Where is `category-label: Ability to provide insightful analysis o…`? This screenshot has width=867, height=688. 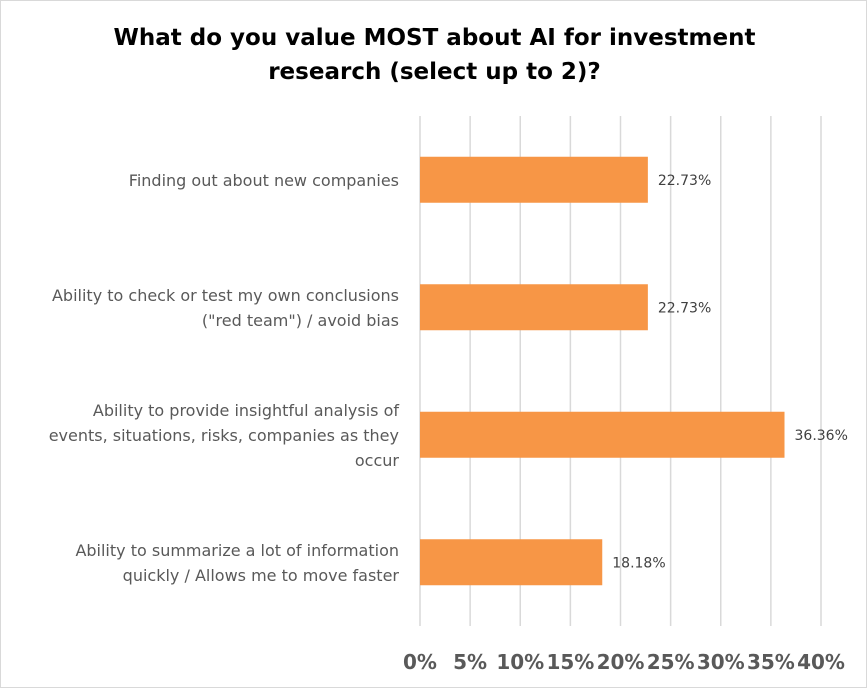
category-label: Ability to provide insightful analysis o… is located at coordinates (224, 435).